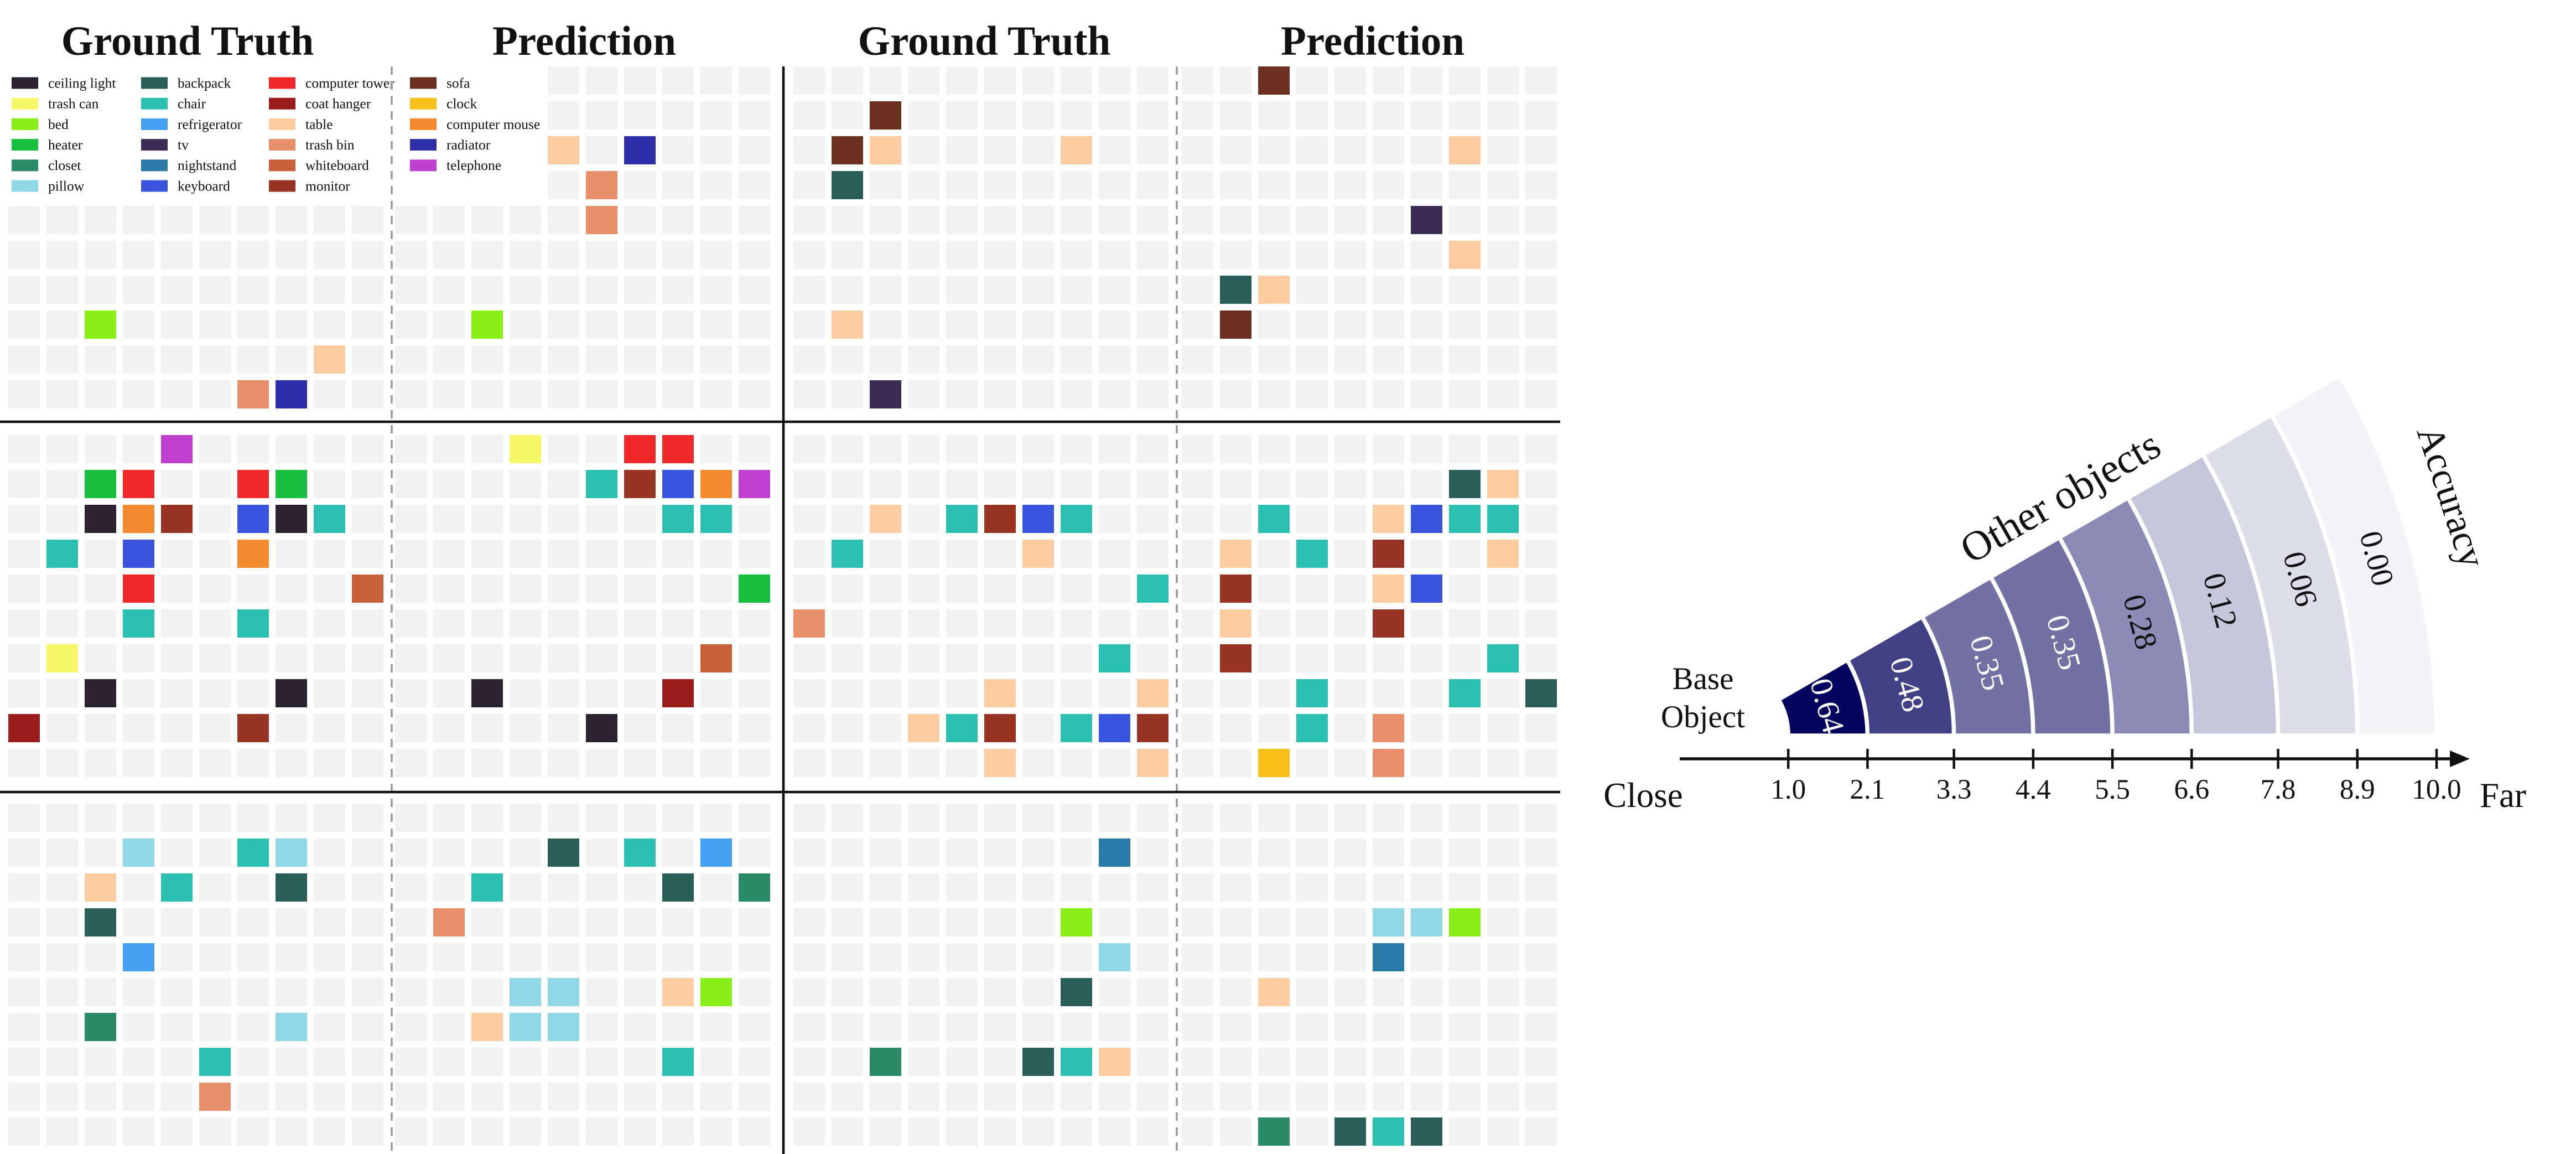 Image resolution: width=2576 pixels, height=1154 pixels. Describe the element at coordinates (984, 41) in the screenshot. I see `panel-title: Ground Truth` at that location.